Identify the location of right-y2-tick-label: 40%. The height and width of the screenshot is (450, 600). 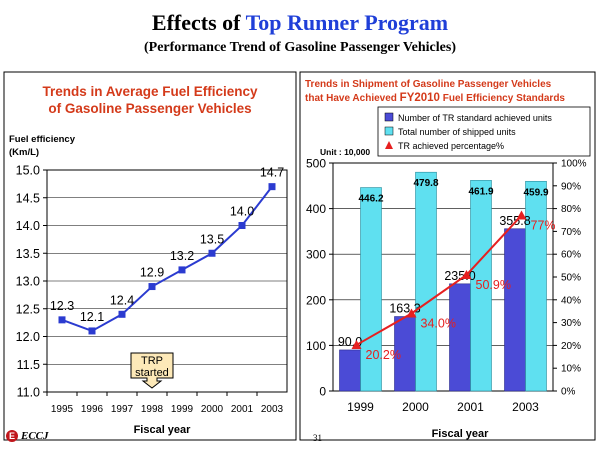
(571, 300).